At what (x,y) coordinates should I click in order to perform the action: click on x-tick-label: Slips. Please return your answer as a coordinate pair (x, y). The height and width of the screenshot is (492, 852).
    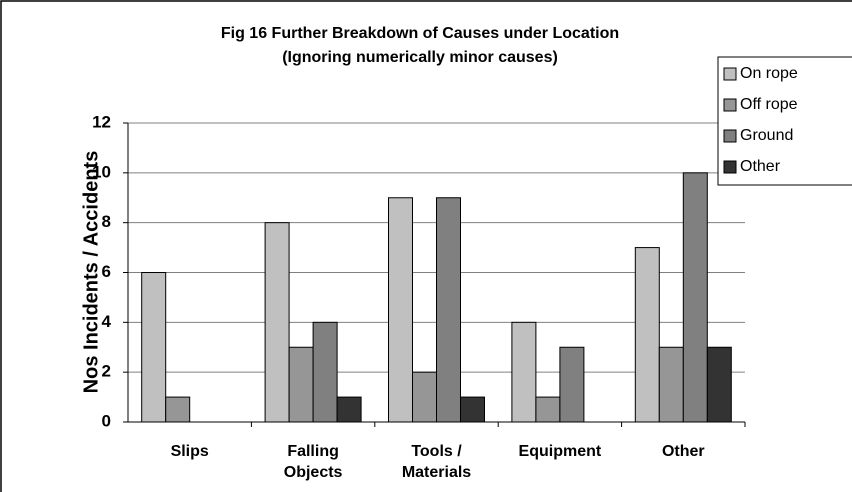
    Looking at the image, I should click on (189, 451).